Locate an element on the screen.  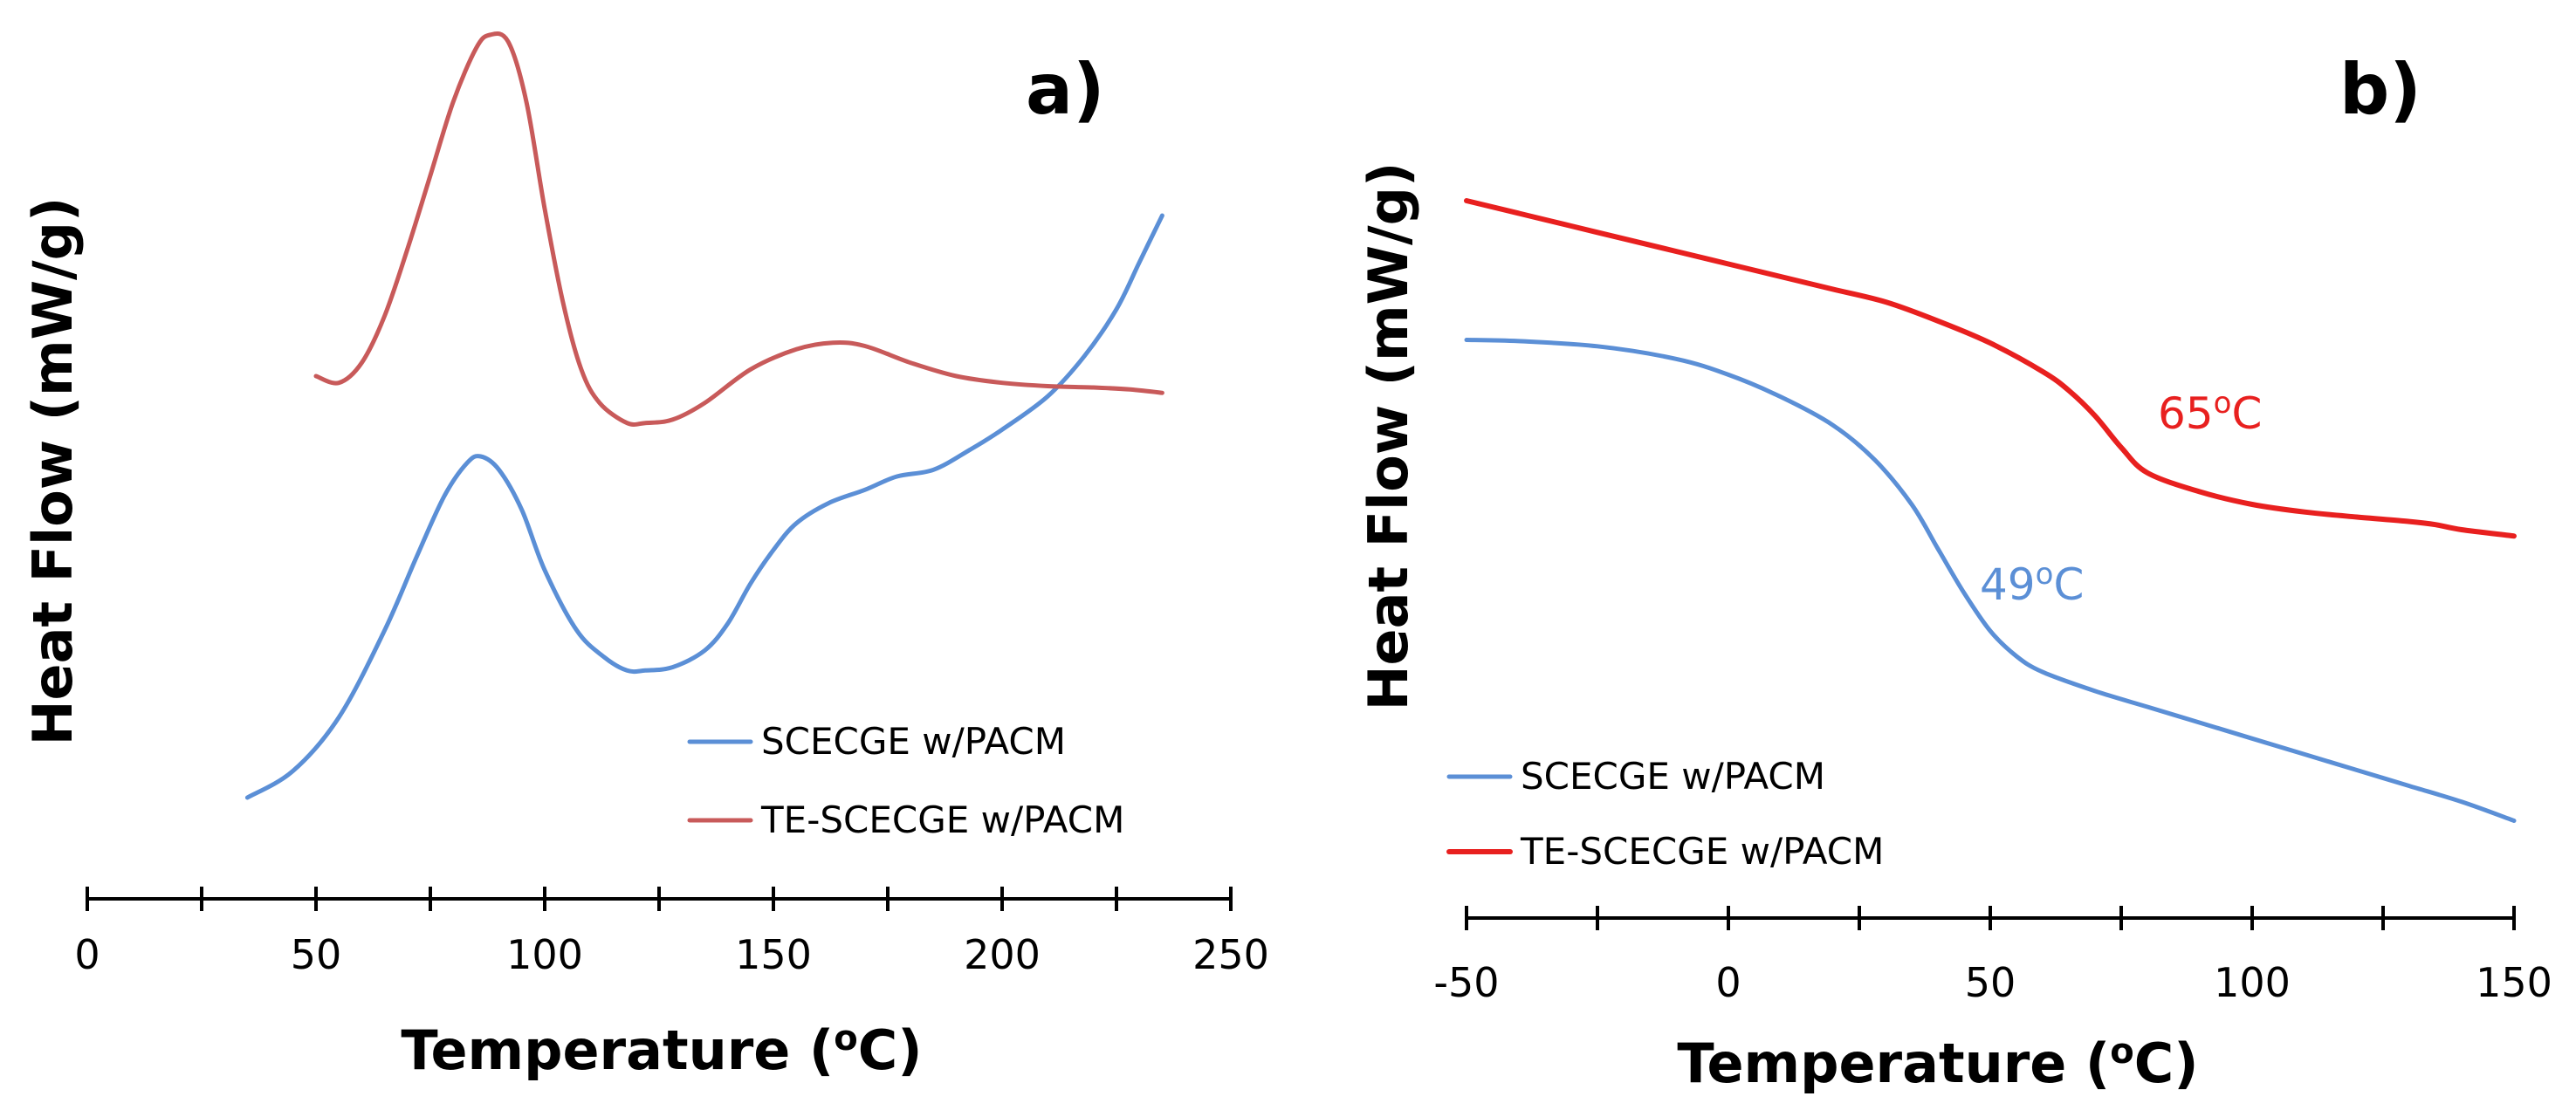
panel-b-label: b) is located at coordinates (2380, 89).